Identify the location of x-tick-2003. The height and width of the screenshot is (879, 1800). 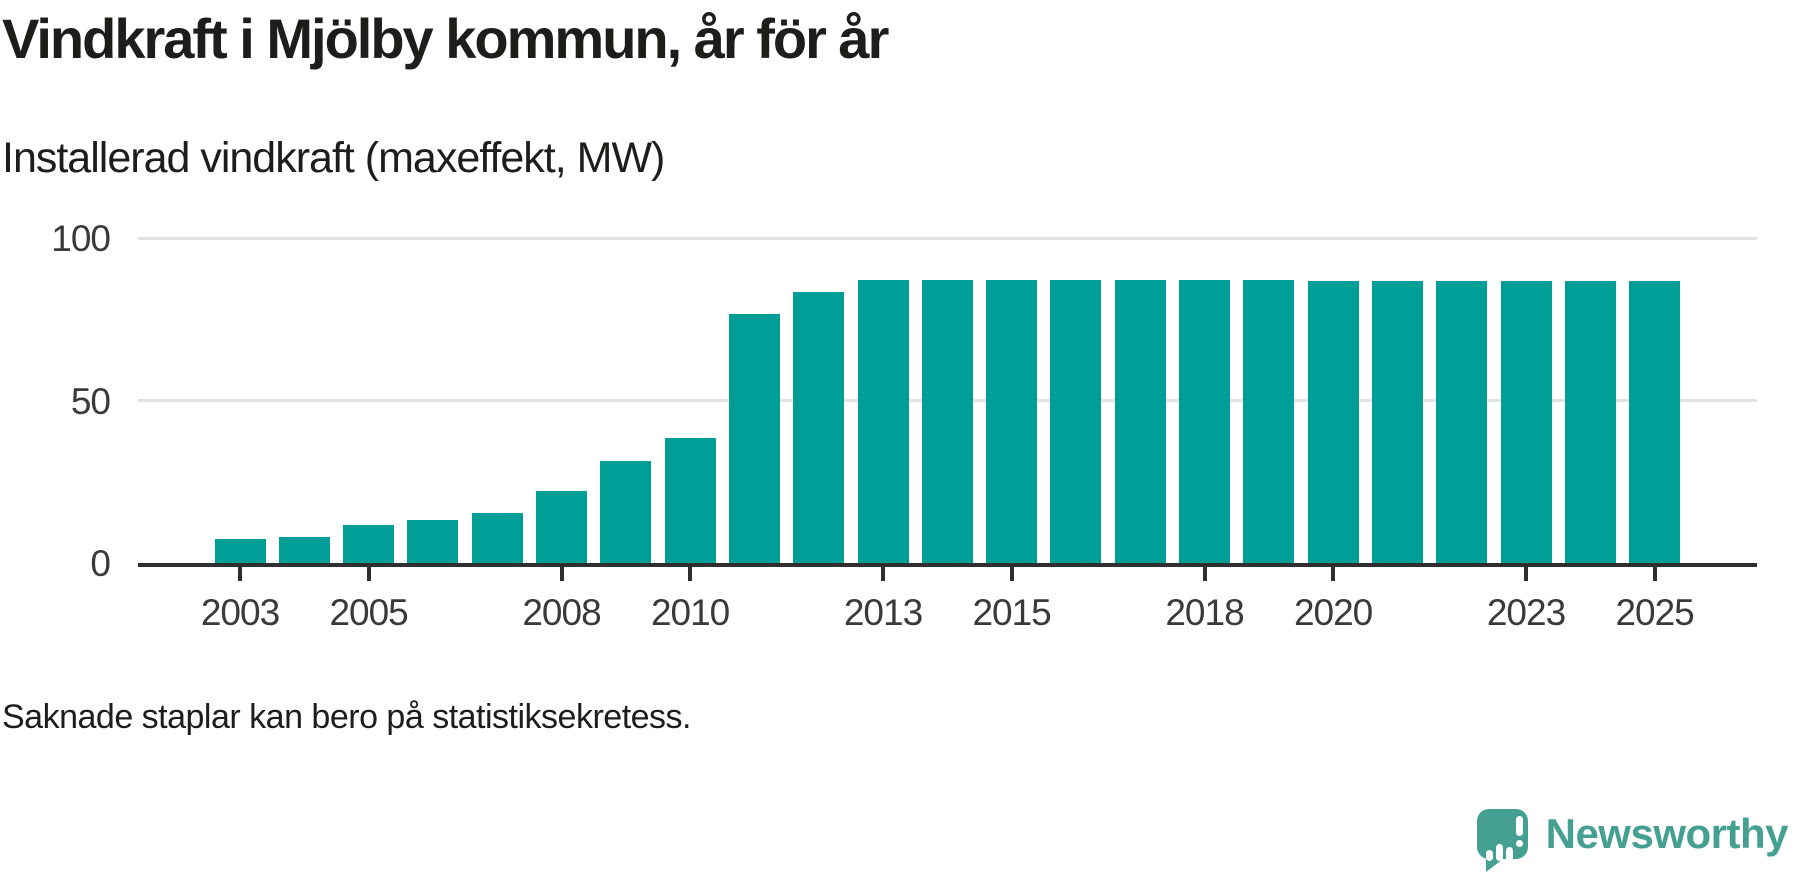
(240, 574).